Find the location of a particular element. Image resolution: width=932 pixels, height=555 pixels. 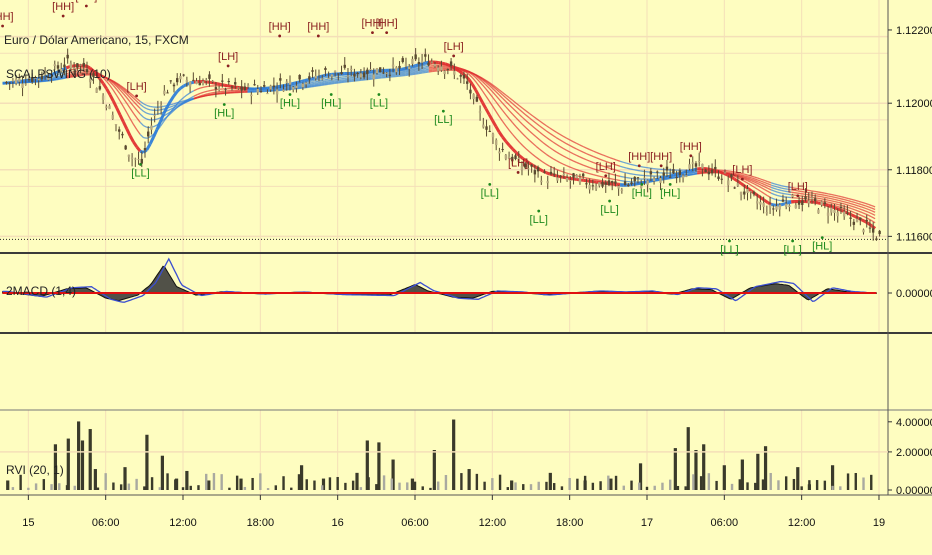

time-tick-label: 18:00 is located at coordinates (570, 523).